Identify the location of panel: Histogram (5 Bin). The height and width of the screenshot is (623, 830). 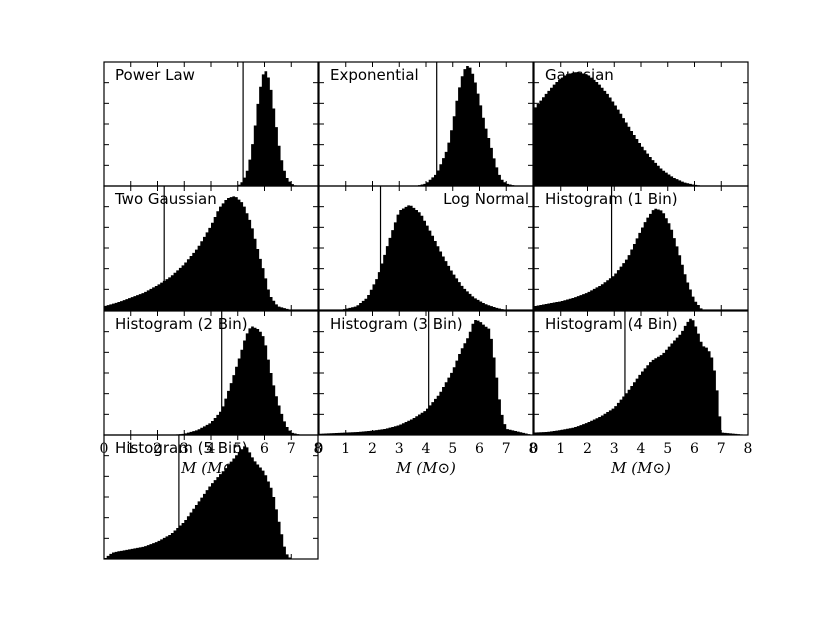
(211, 497).